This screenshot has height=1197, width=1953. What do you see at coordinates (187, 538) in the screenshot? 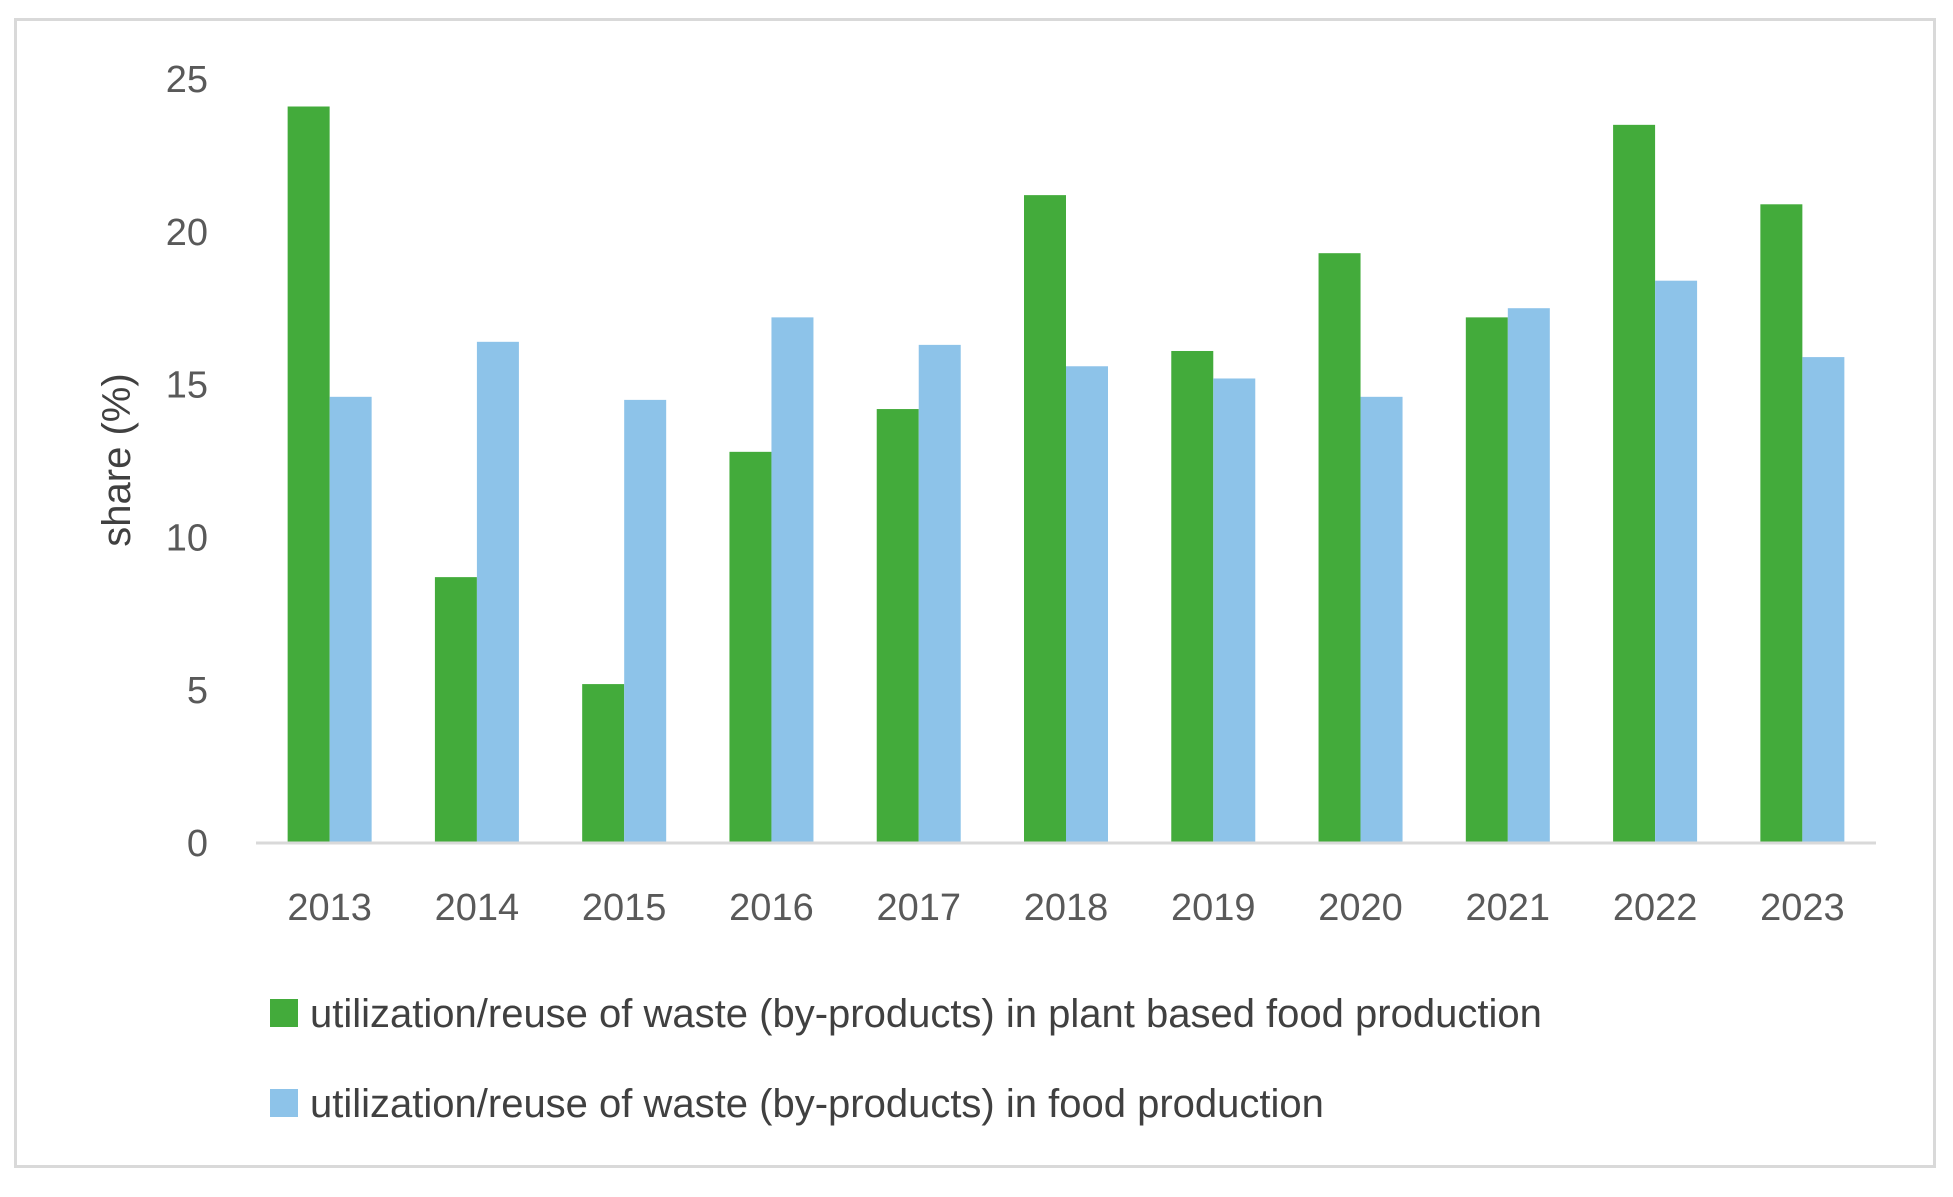
I see `y-tick-label: 10` at bounding box center [187, 538].